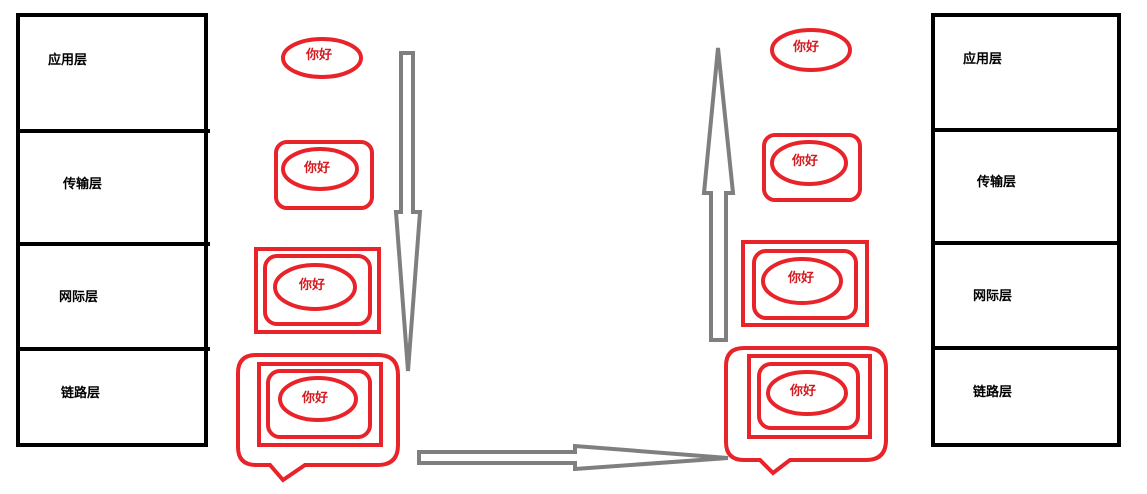 The width and height of the screenshot is (1147, 494). I want to click on left-packet-internet, so click(317, 290).